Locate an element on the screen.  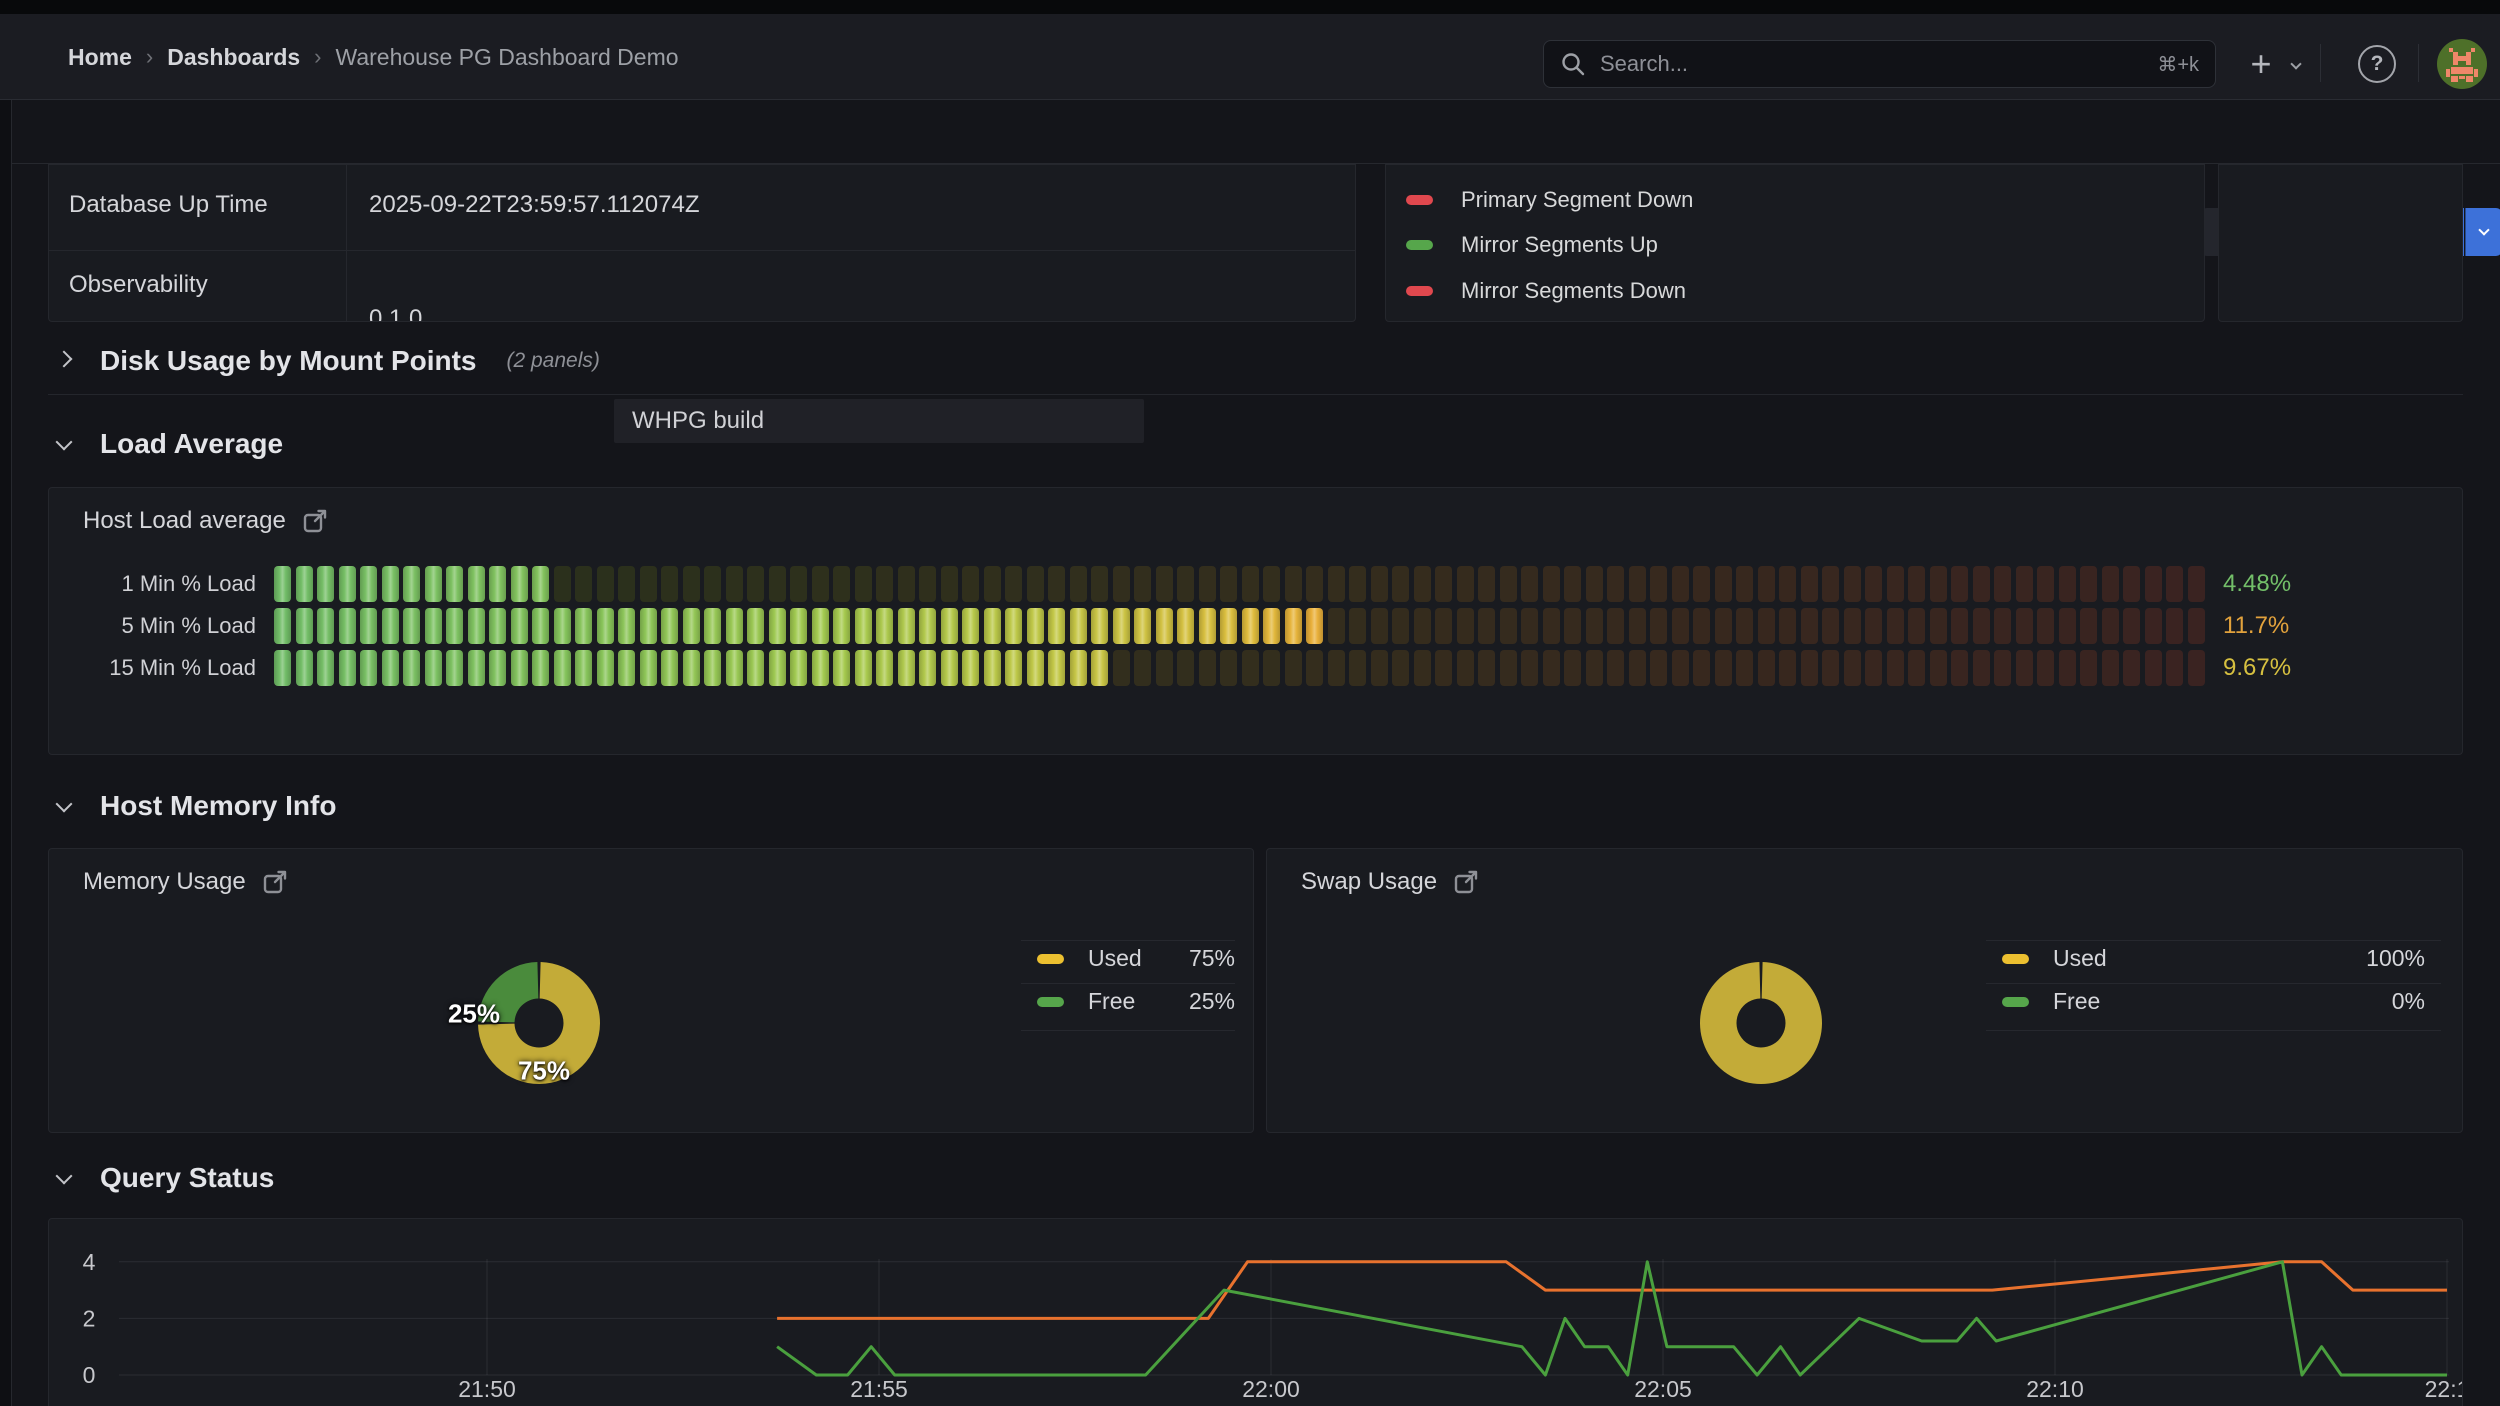
search-input is located at coordinates (1879, 64).